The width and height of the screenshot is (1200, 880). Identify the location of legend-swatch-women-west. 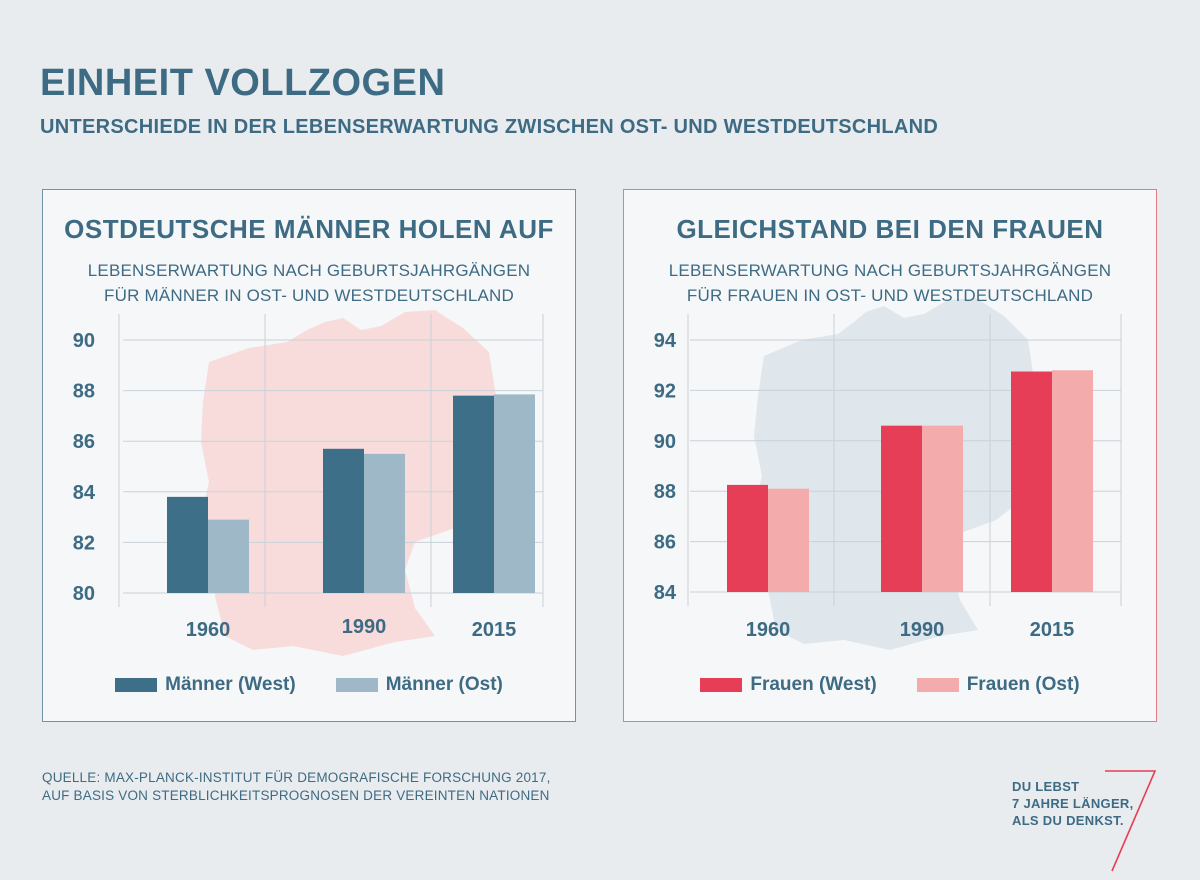
(721, 685).